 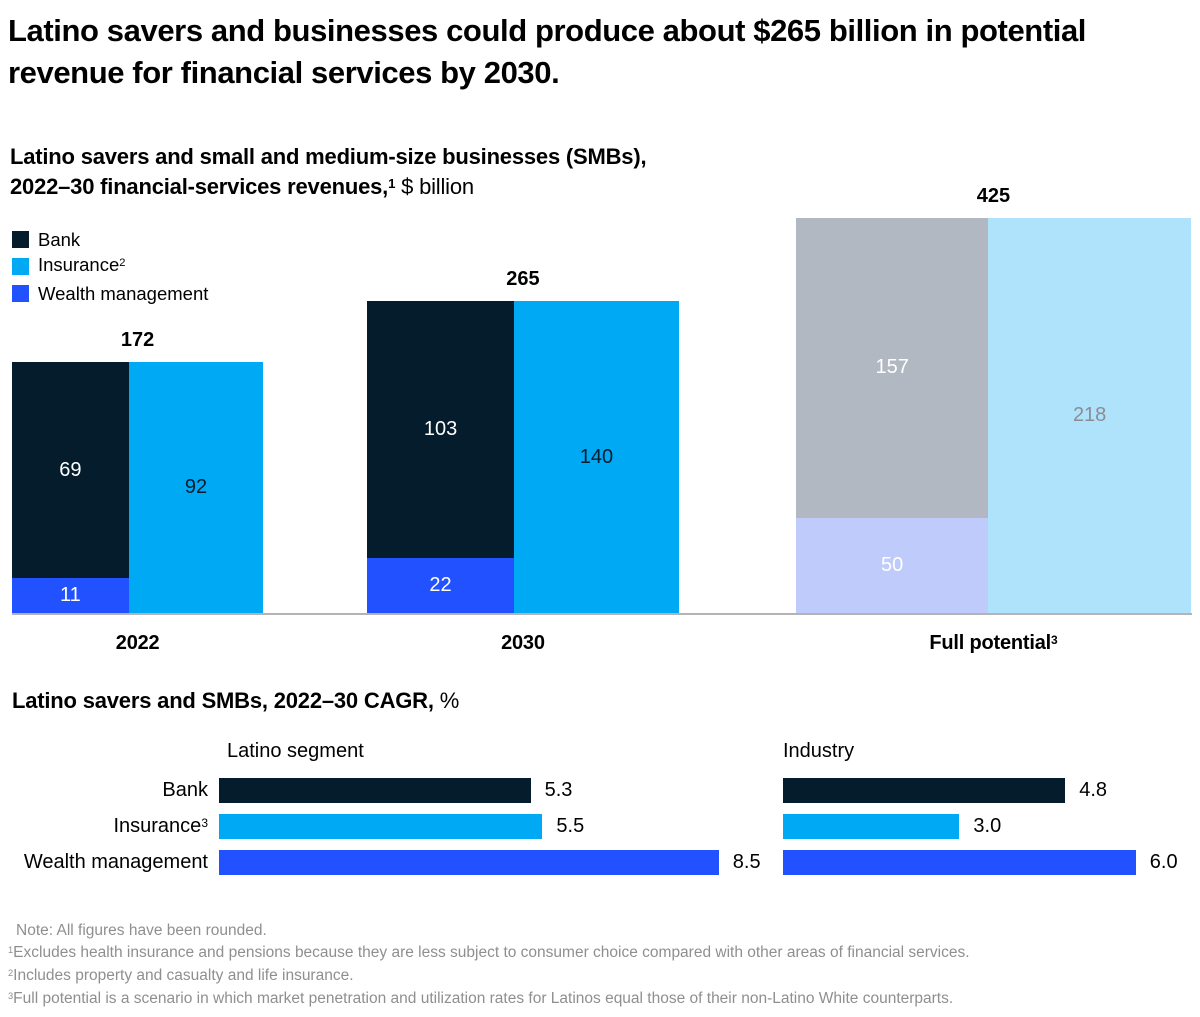 What do you see at coordinates (602, 614) in the screenshot?
I see `x-axis-line` at bounding box center [602, 614].